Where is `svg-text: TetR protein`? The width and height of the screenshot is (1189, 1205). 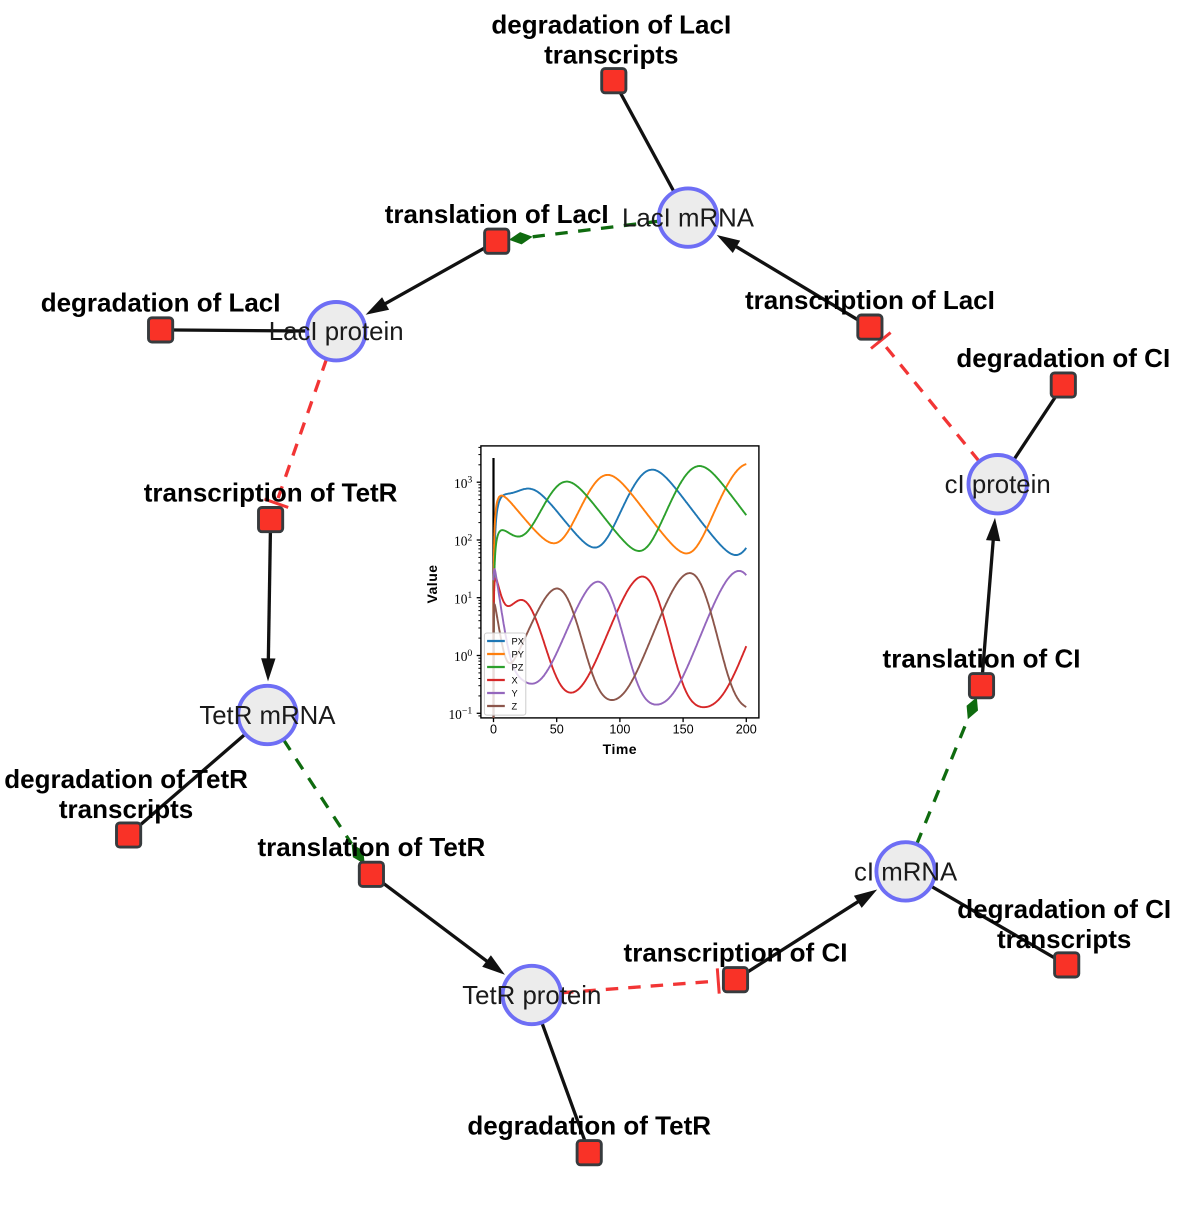 svg-text: TetR protein is located at coordinates (531, 996).